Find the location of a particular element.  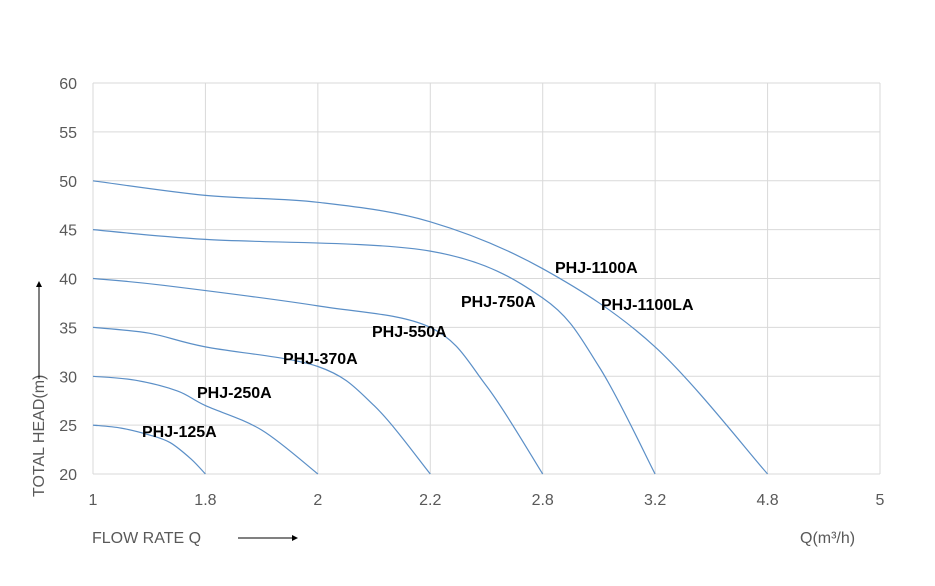

curve-phj-250a is located at coordinates (205, 425).